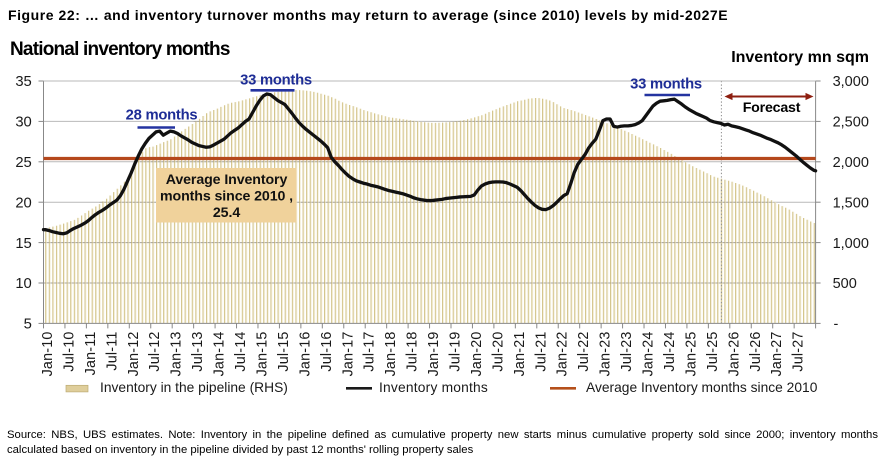 The width and height of the screenshot is (884, 462). What do you see at coordinates (606, 354) in the screenshot?
I see `svg-text: Jan-23` at bounding box center [606, 354].